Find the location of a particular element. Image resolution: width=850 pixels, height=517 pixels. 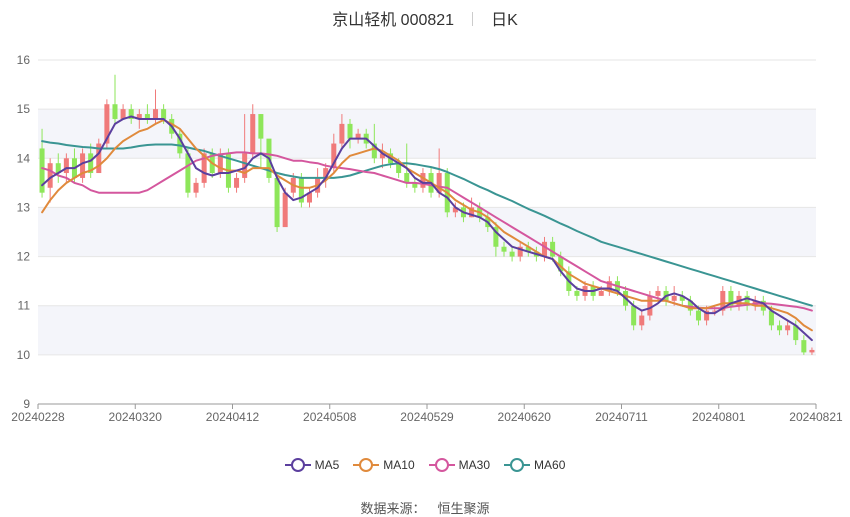

legend-label-ma5: MA5 is located at coordinates (327, 465).